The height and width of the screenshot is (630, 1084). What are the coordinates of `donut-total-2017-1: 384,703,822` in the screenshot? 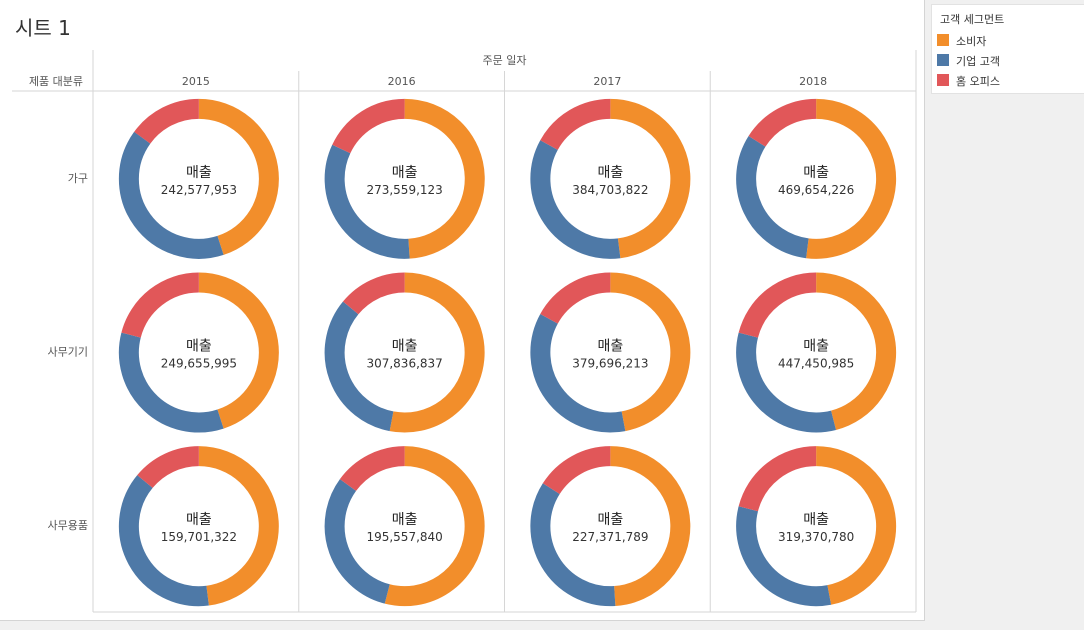 It's located at (610, 190).